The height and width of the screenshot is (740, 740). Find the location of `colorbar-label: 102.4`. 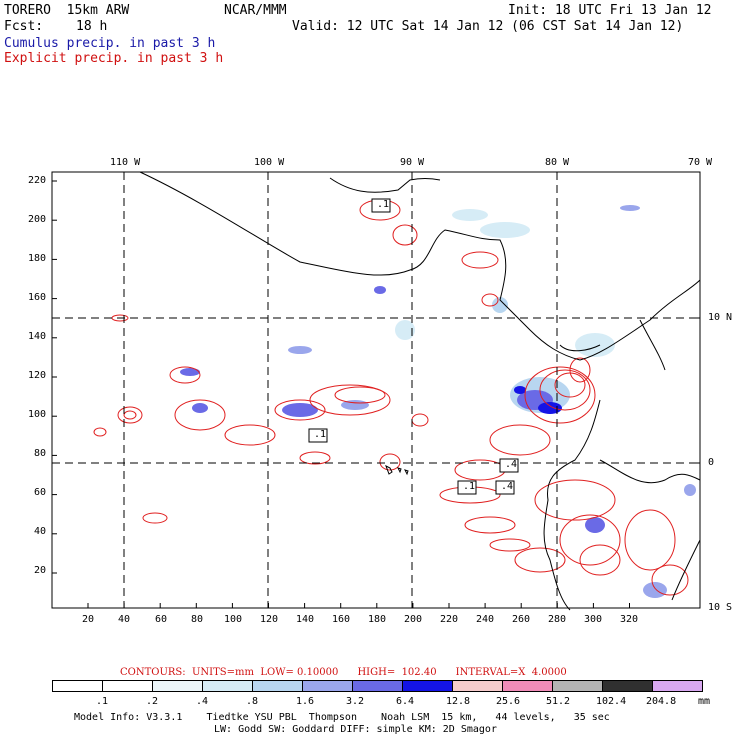

colorbar-label: 102.4 is located at coordinates (611, 701).